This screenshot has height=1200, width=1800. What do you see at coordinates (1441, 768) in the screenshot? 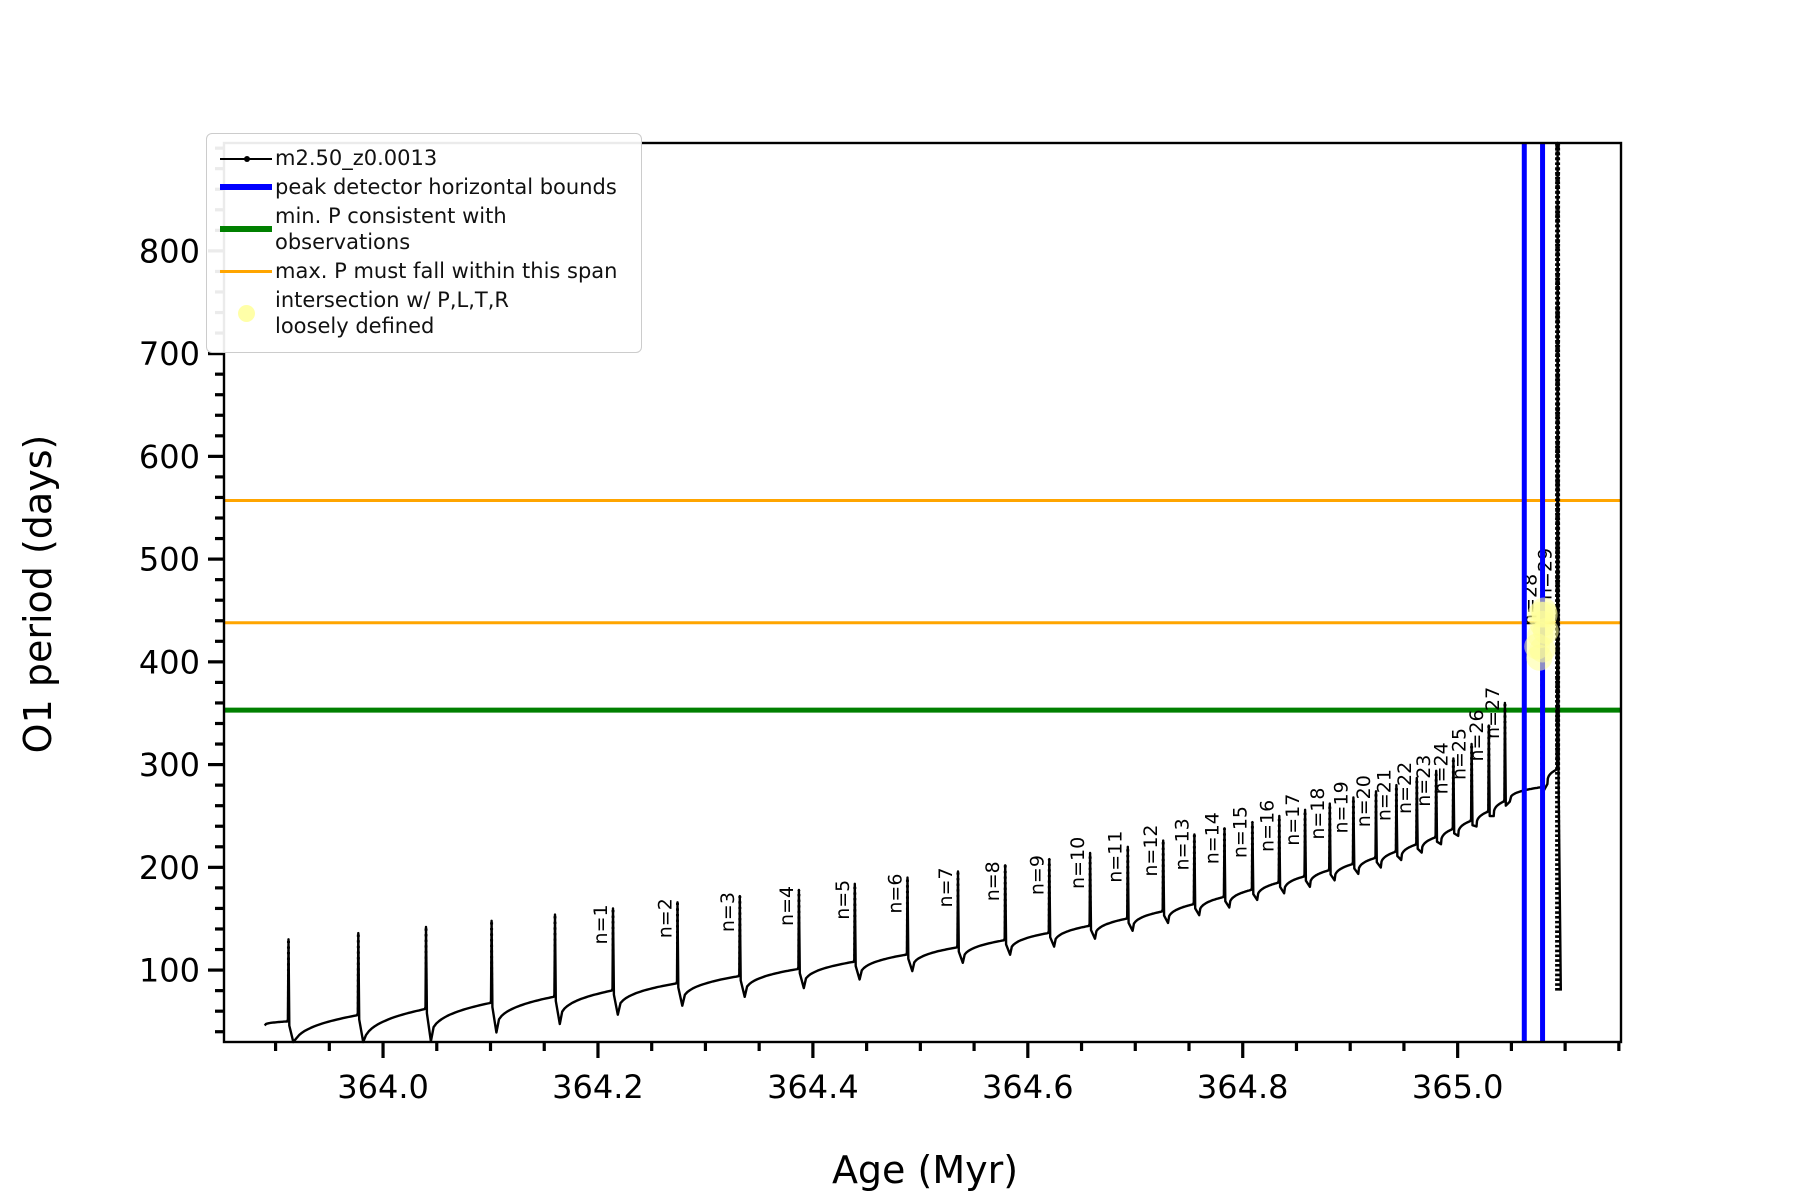
I see `pulse-annotation-label: n=24` at bounding box center [1441, 768].